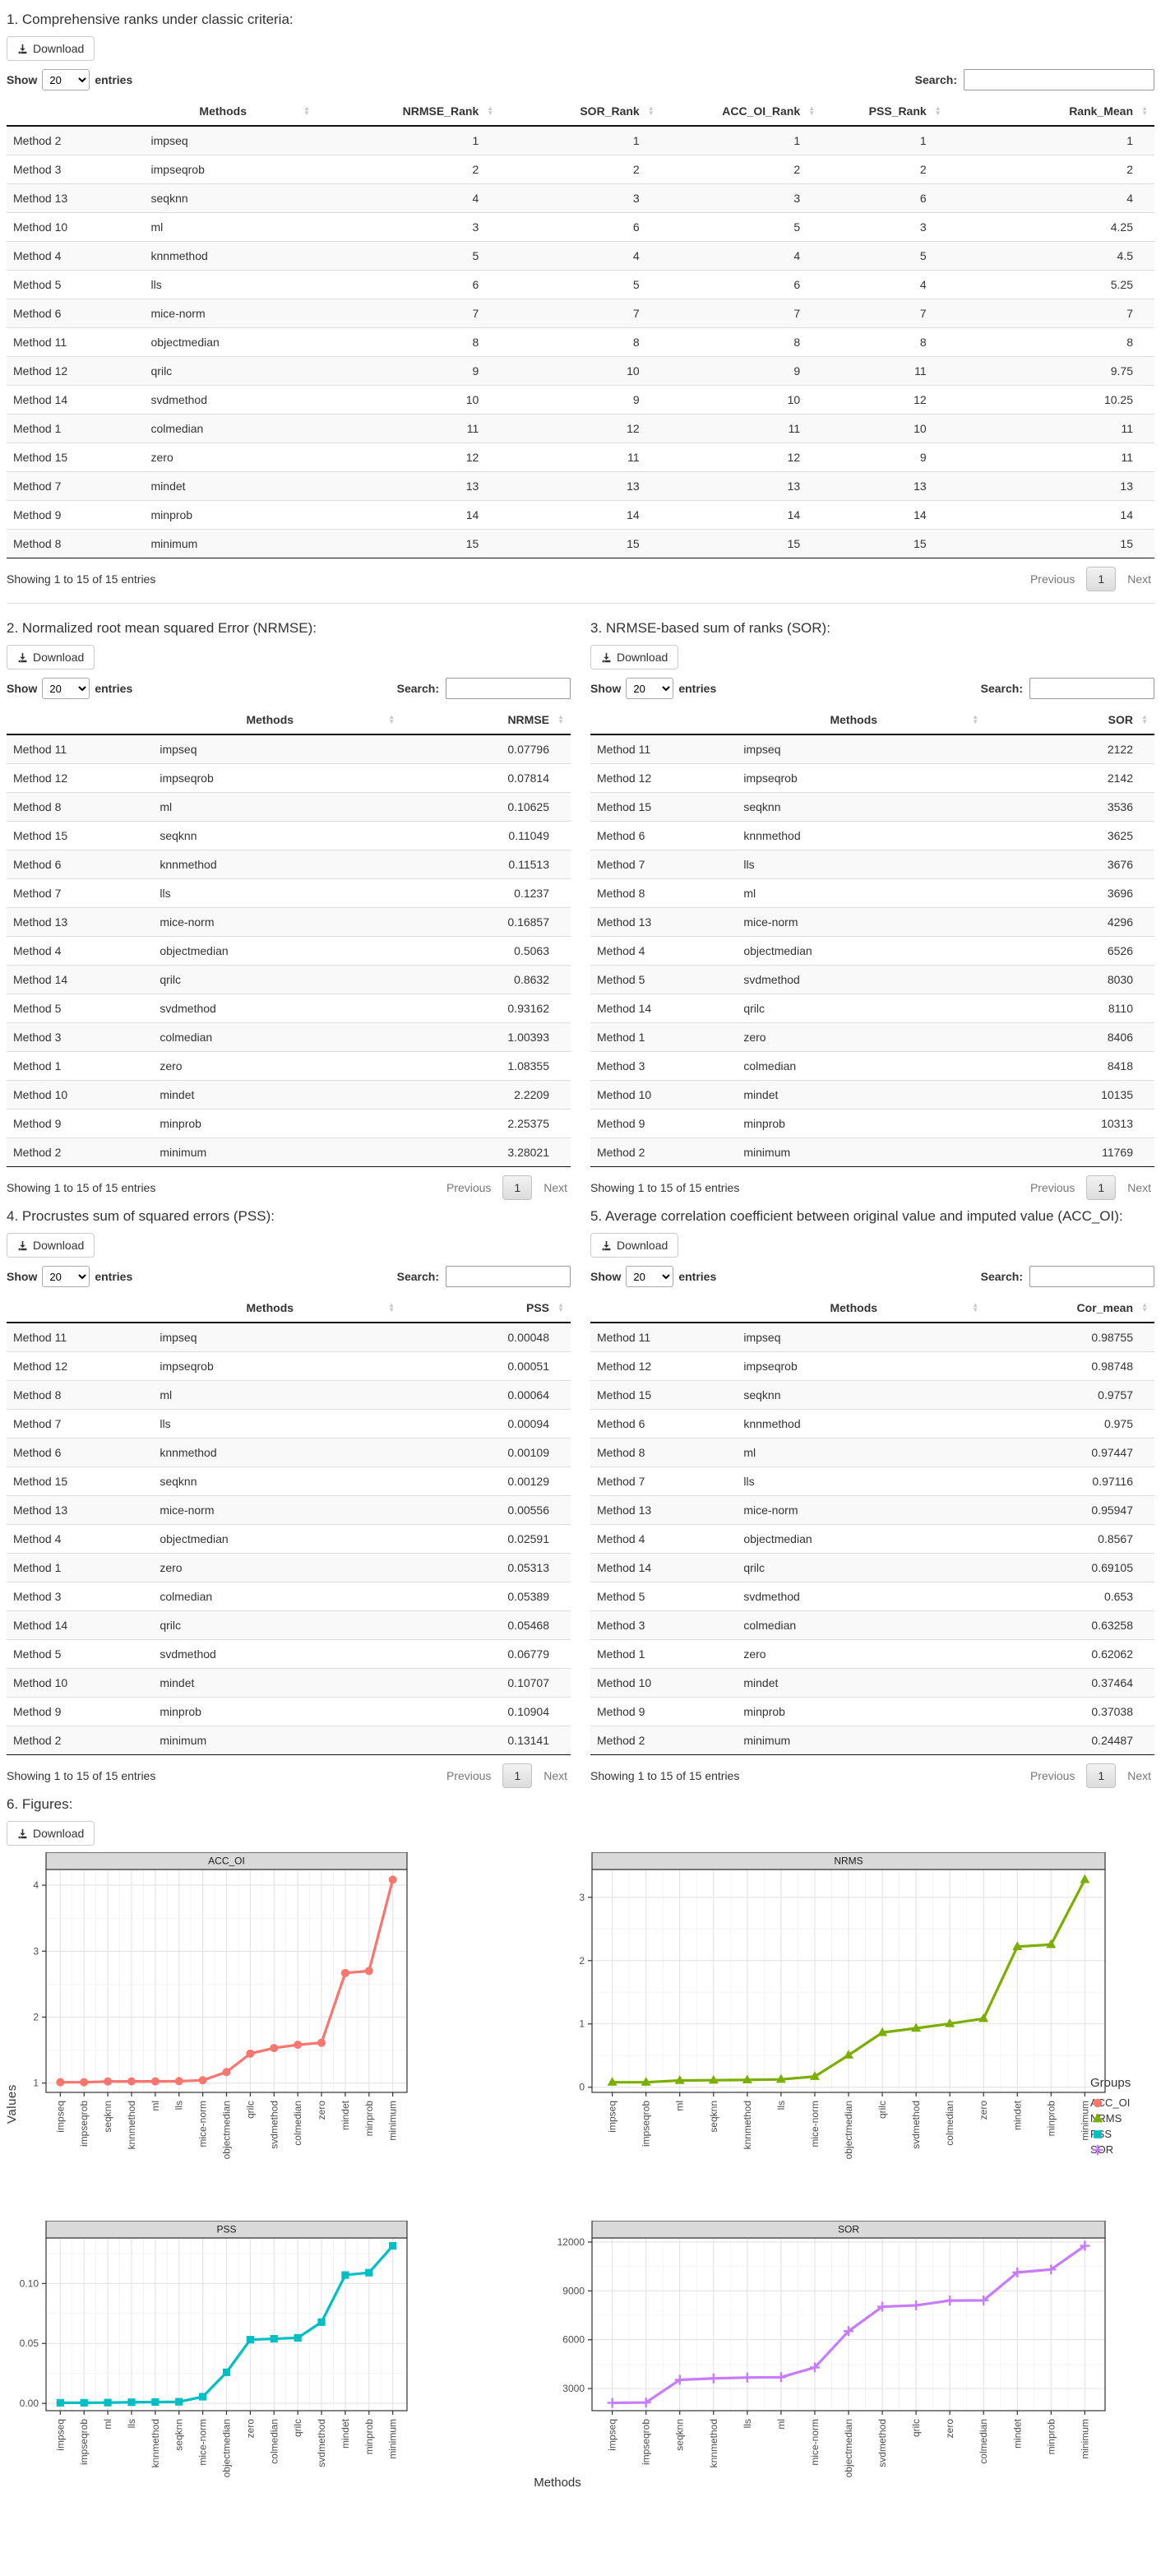  What do you see at coordinates (849, 2448) in the screenshot?
I see `svg-text: objectmedian` at bounding box center [849, 2448].